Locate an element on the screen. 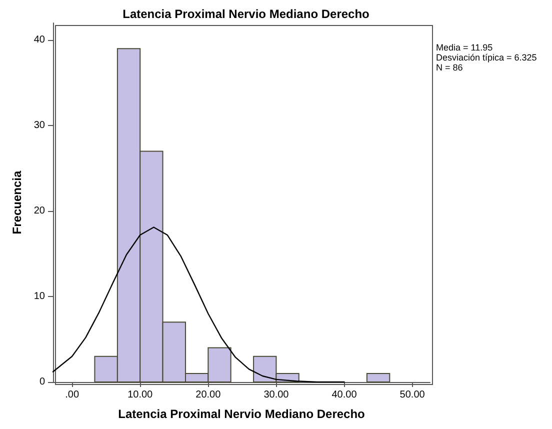  x-tick-label: 30.00 is located at coordinates (277, 395).